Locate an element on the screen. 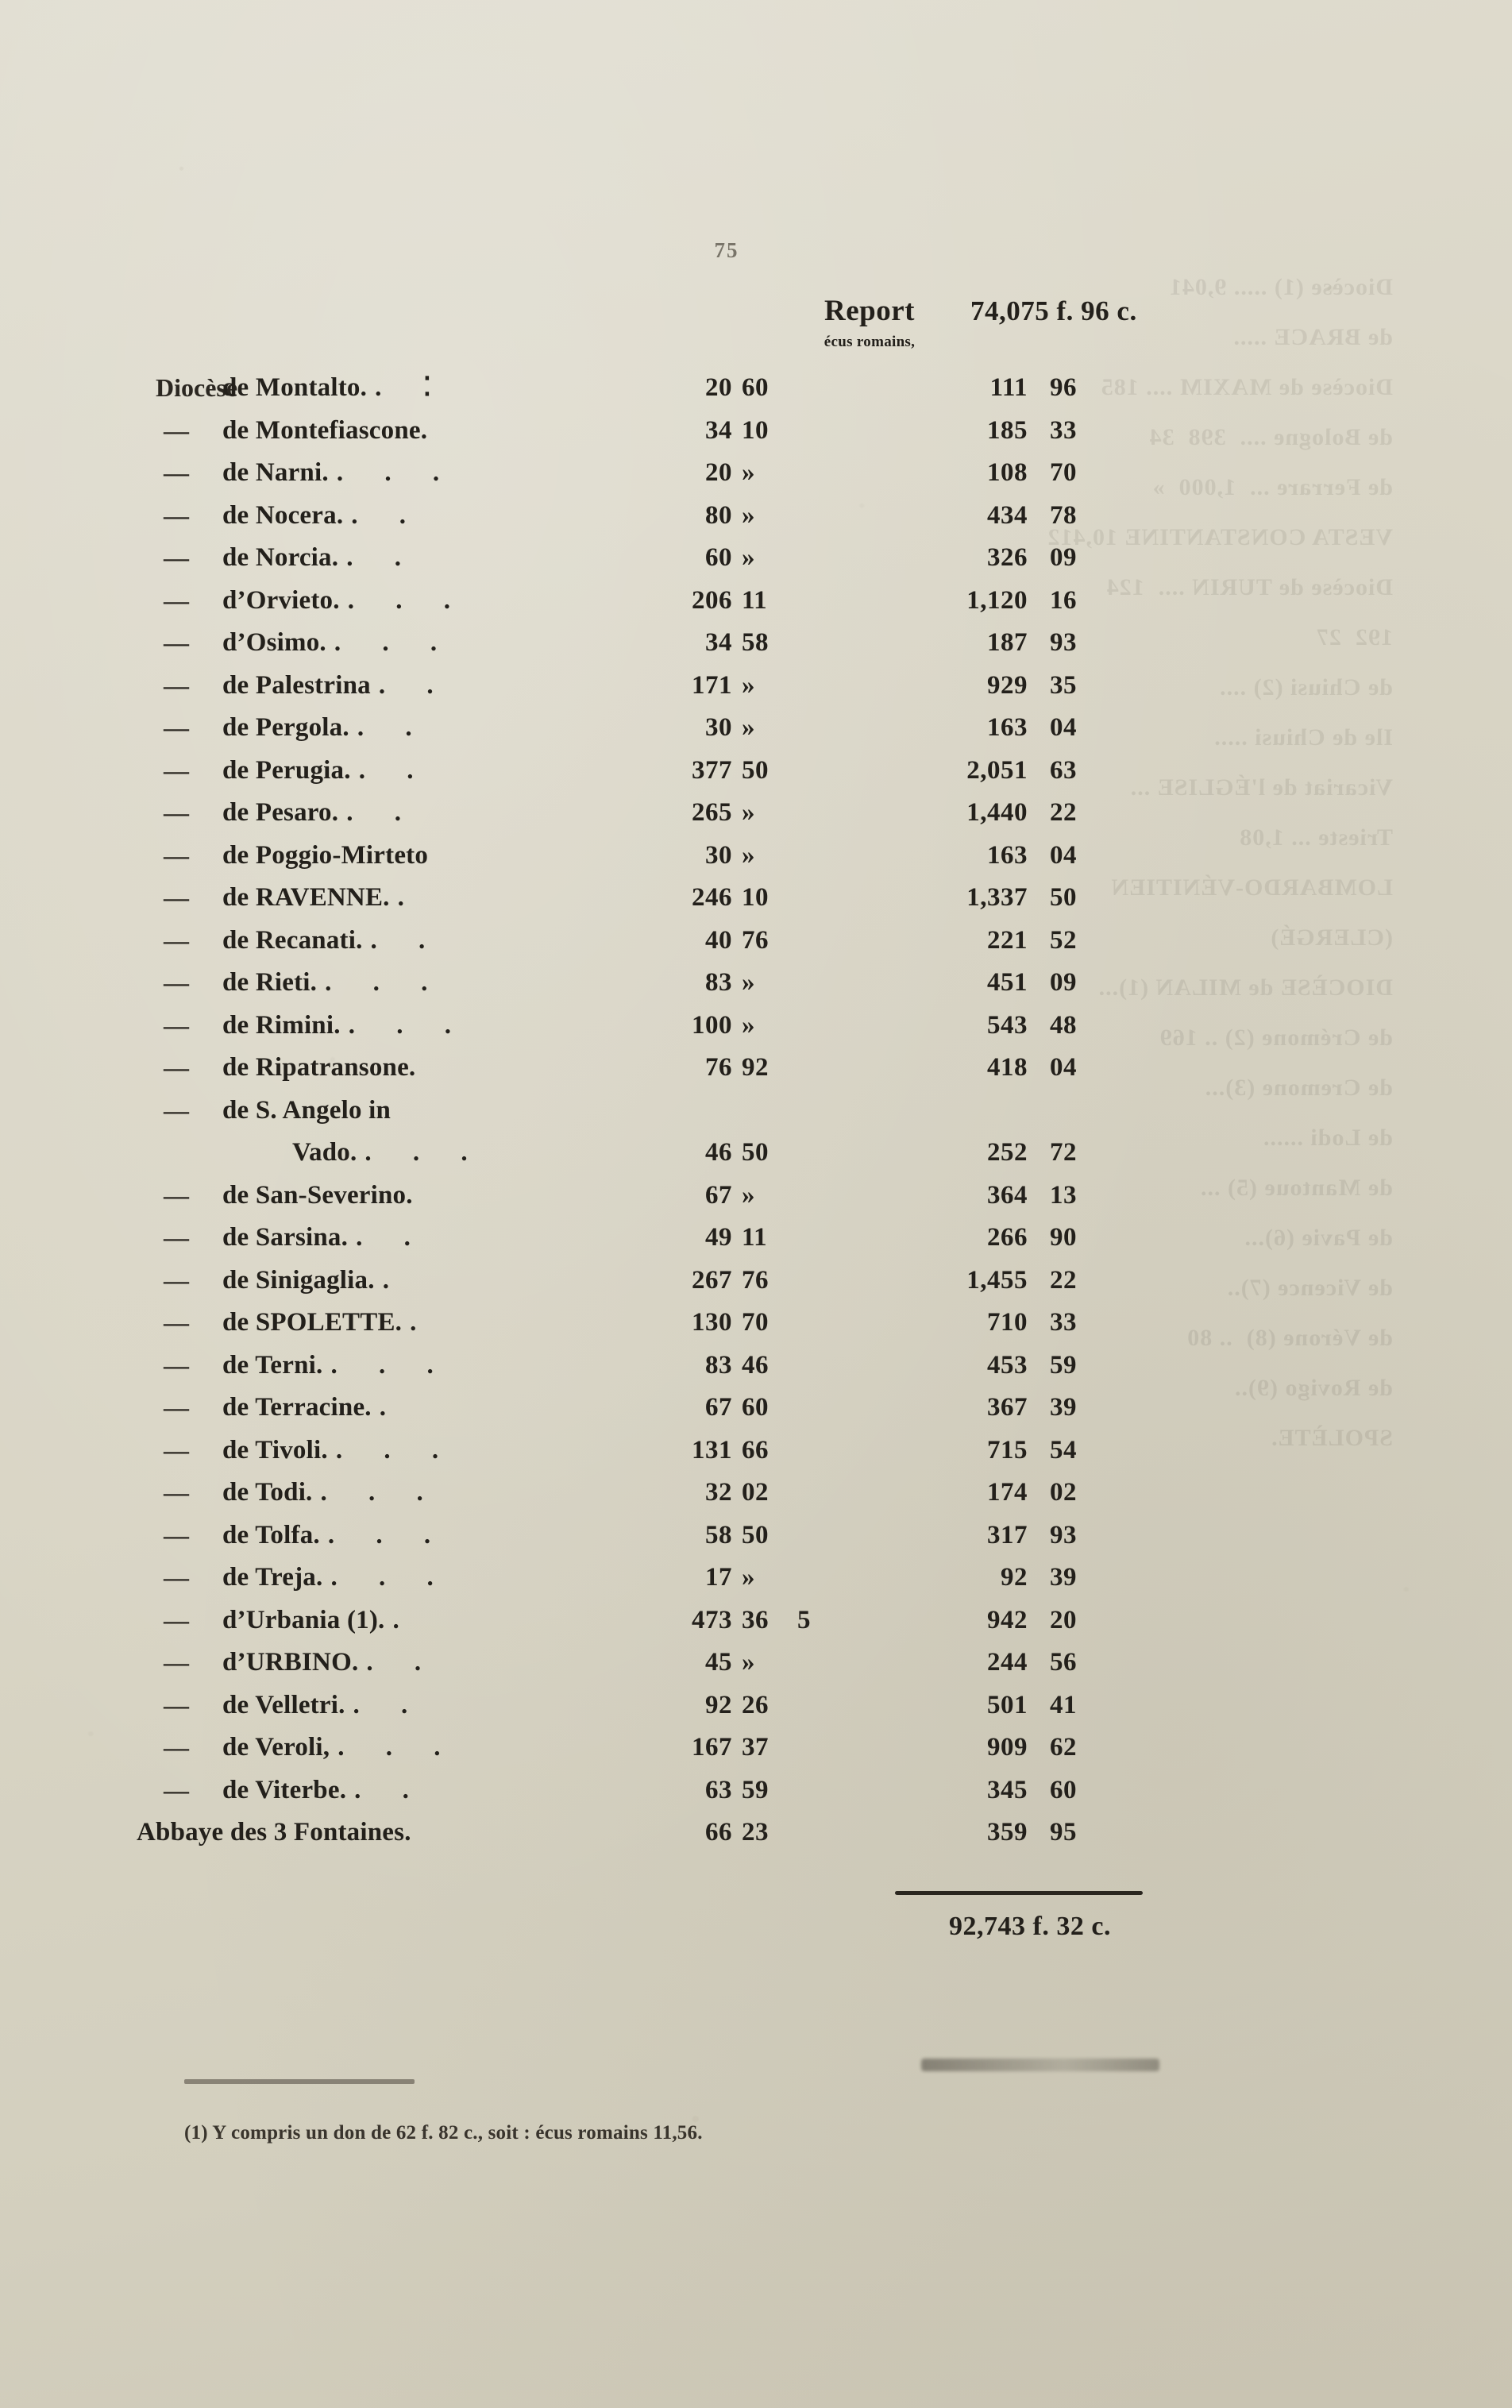  francs-integer: 266 is located at coordinates (1007, 1237).